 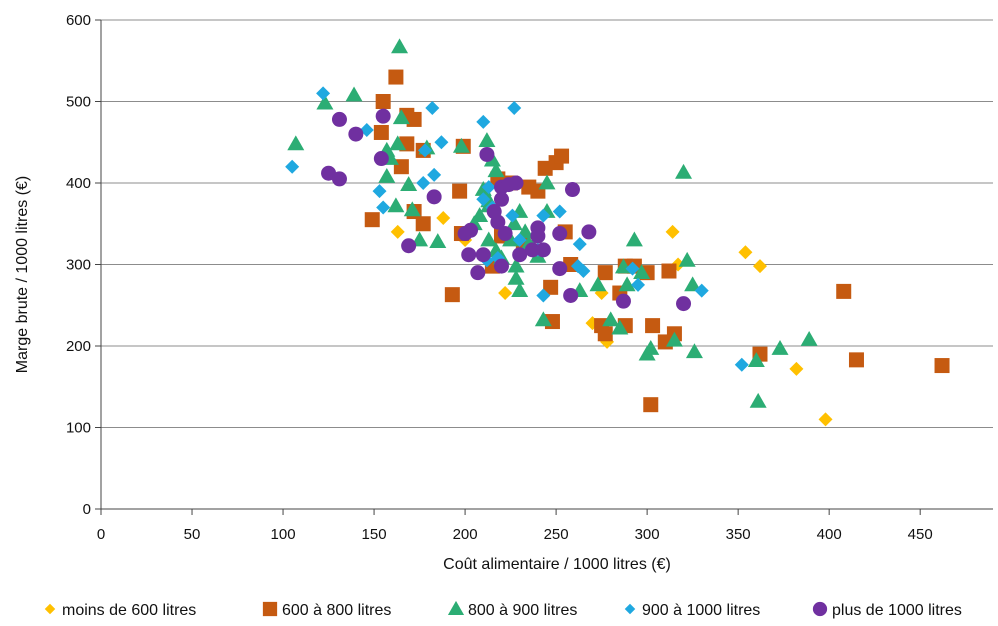 What do you see at coordinates (78, 183) in the screenshot?
I see `y-tick-label: 400` at bounding box center [78, 183].